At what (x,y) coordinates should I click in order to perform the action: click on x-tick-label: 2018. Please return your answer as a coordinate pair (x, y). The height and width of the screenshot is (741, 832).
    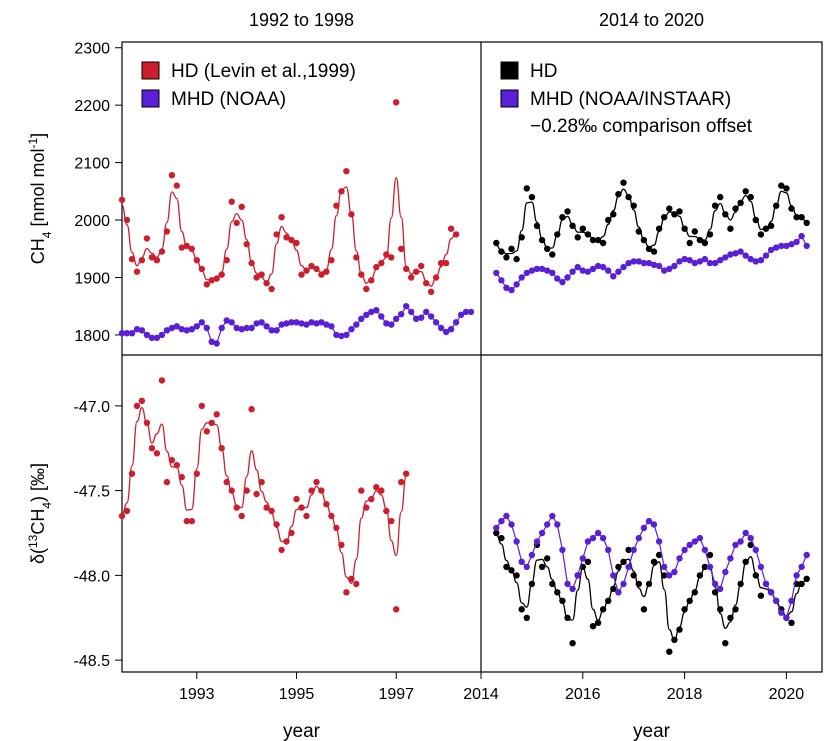
    Looking at the image, I should click on (685, 694).